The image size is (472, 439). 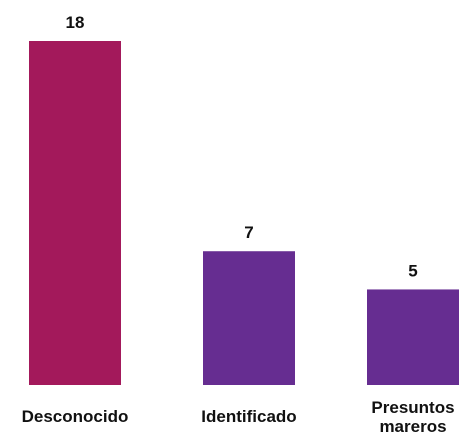 What do you see at coordinates (412, 417) in the screenshot?
I see `category-label-3: Presuntos mareros` at bounding box center [412, 417].